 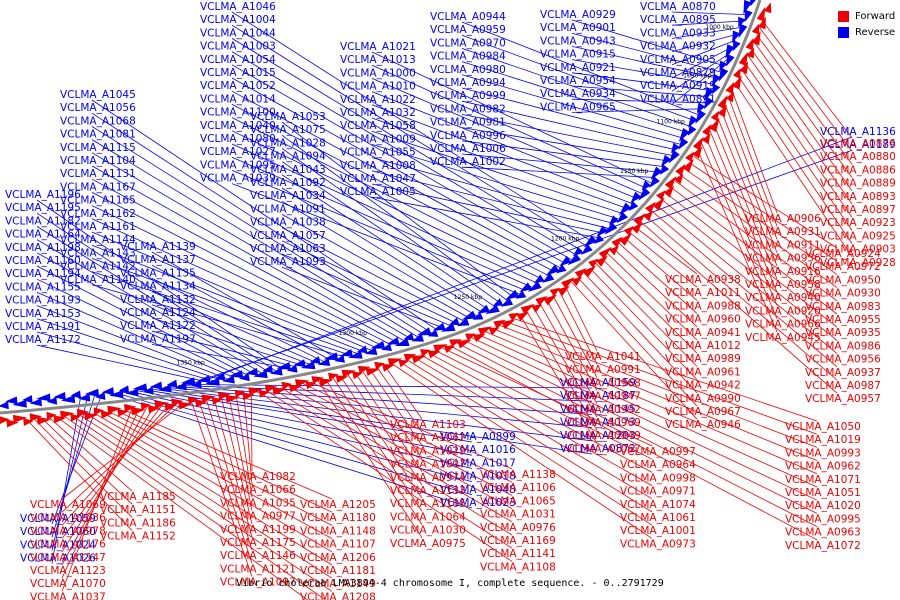 I want to click on reverse-gene-label: VCLMA_A1038, so click(x=288, y=223).